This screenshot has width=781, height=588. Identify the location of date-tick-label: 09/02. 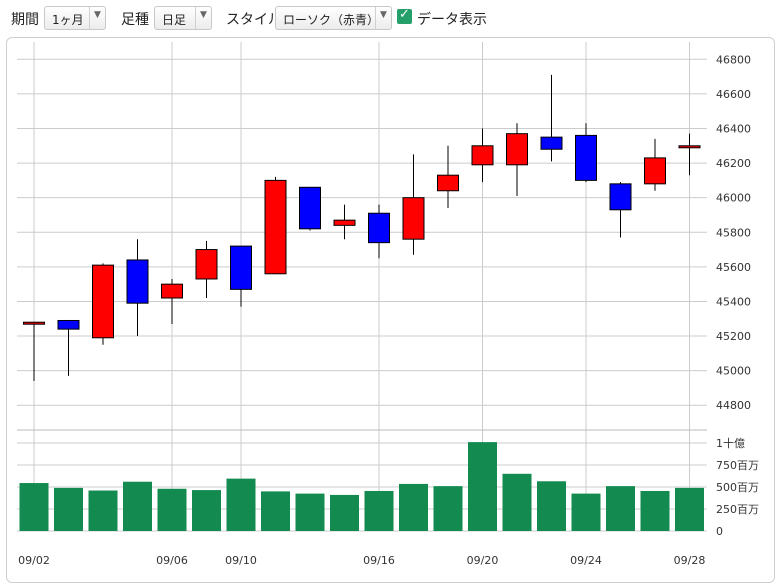
(34, 560).